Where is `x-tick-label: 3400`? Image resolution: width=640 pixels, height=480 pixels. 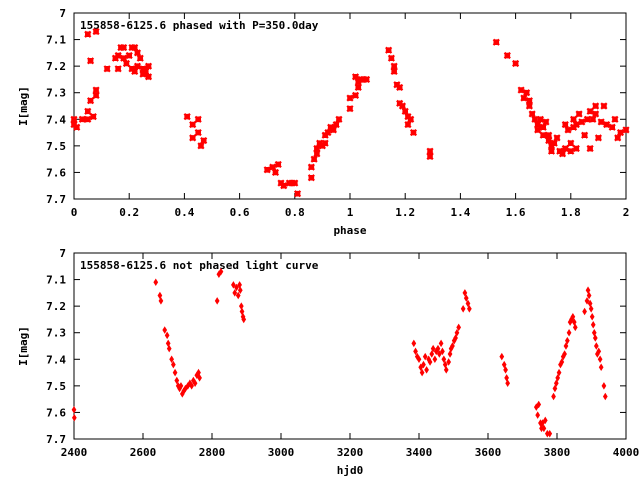
x-tick-label: 3400 is located at coordinates (419, 452).